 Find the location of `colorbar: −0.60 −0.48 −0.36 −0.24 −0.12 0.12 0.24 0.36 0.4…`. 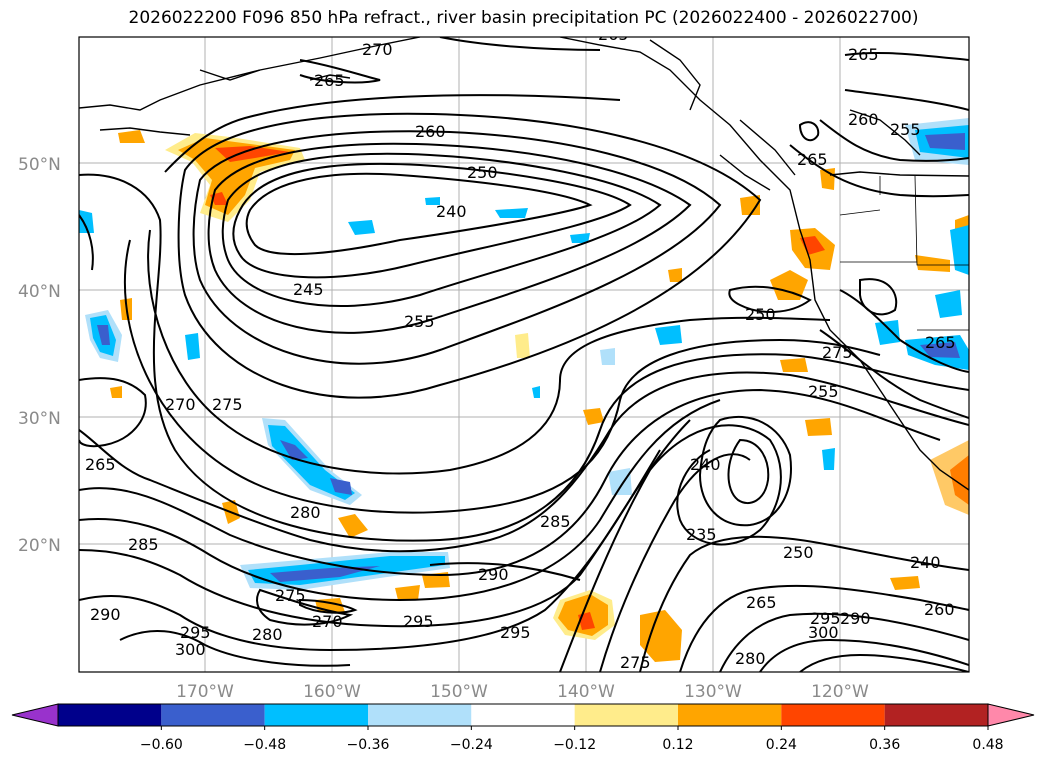

colorbar: −0.60 −0.48 −0.36 −0.24 −0.12 0.12 0.24 0.36 0.4… is located at coordinates (523, 728).